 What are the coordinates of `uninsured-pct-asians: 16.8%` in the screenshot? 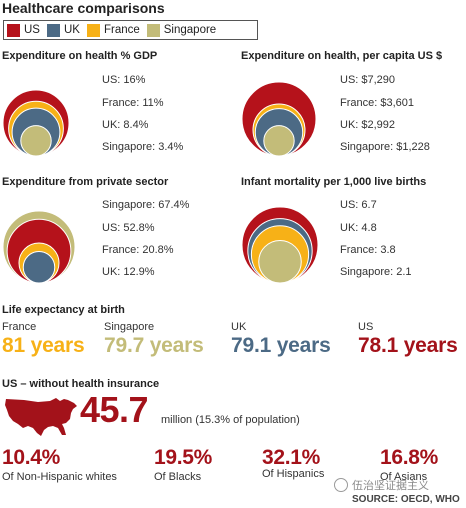 It's located at (409, 457).